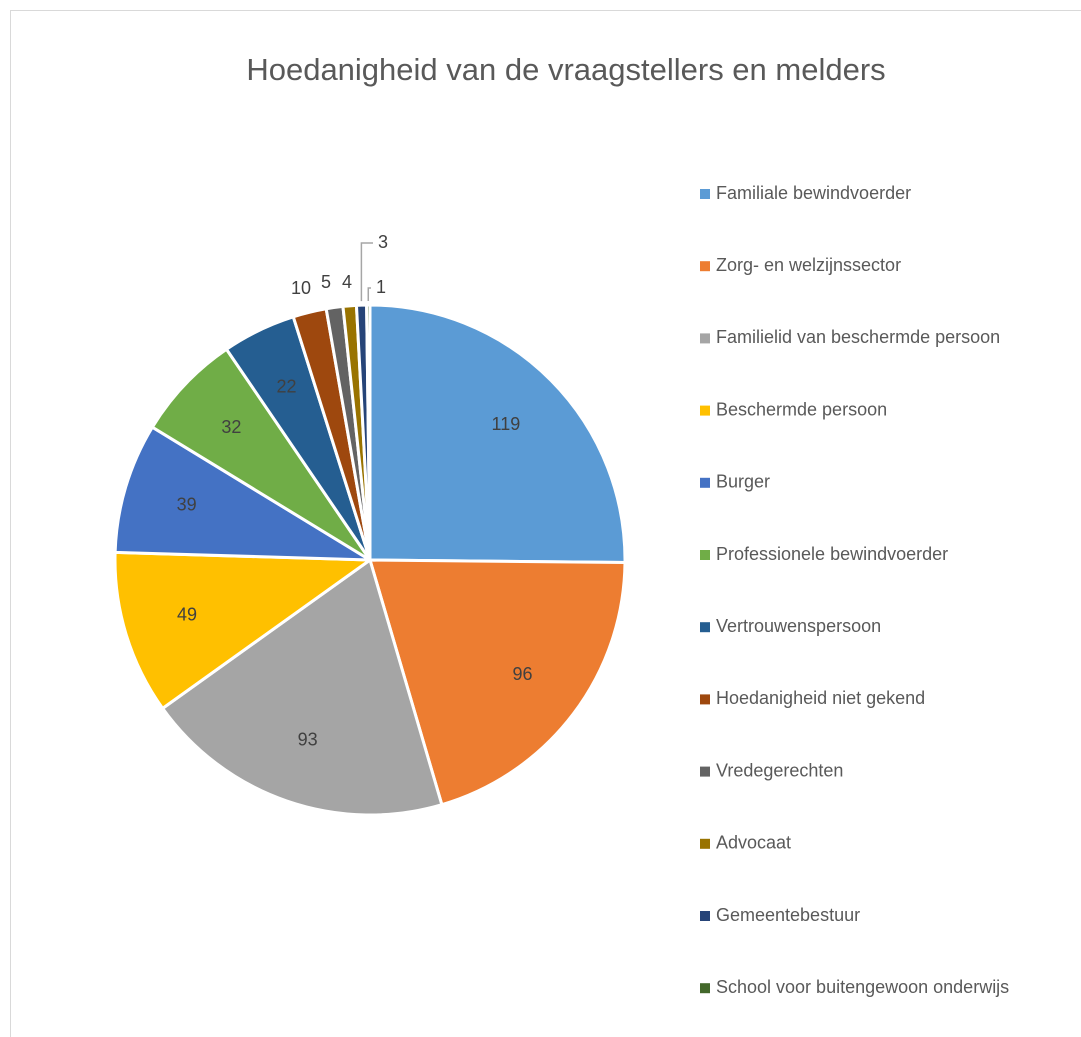 The height and width of the screenshot is (1037, 1081). What do you see at coordinates (743, 482) in the screenshot?
I see `legend-label: Burger` at bounding box center [743, 482].